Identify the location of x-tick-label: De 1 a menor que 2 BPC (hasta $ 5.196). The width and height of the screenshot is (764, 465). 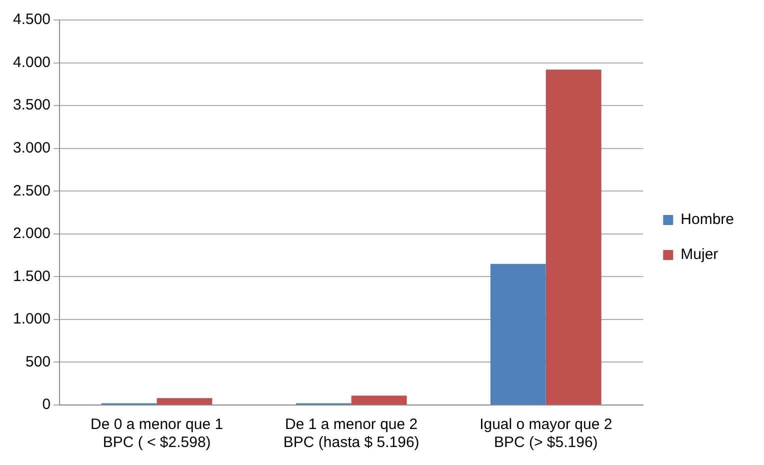
(351, 434).